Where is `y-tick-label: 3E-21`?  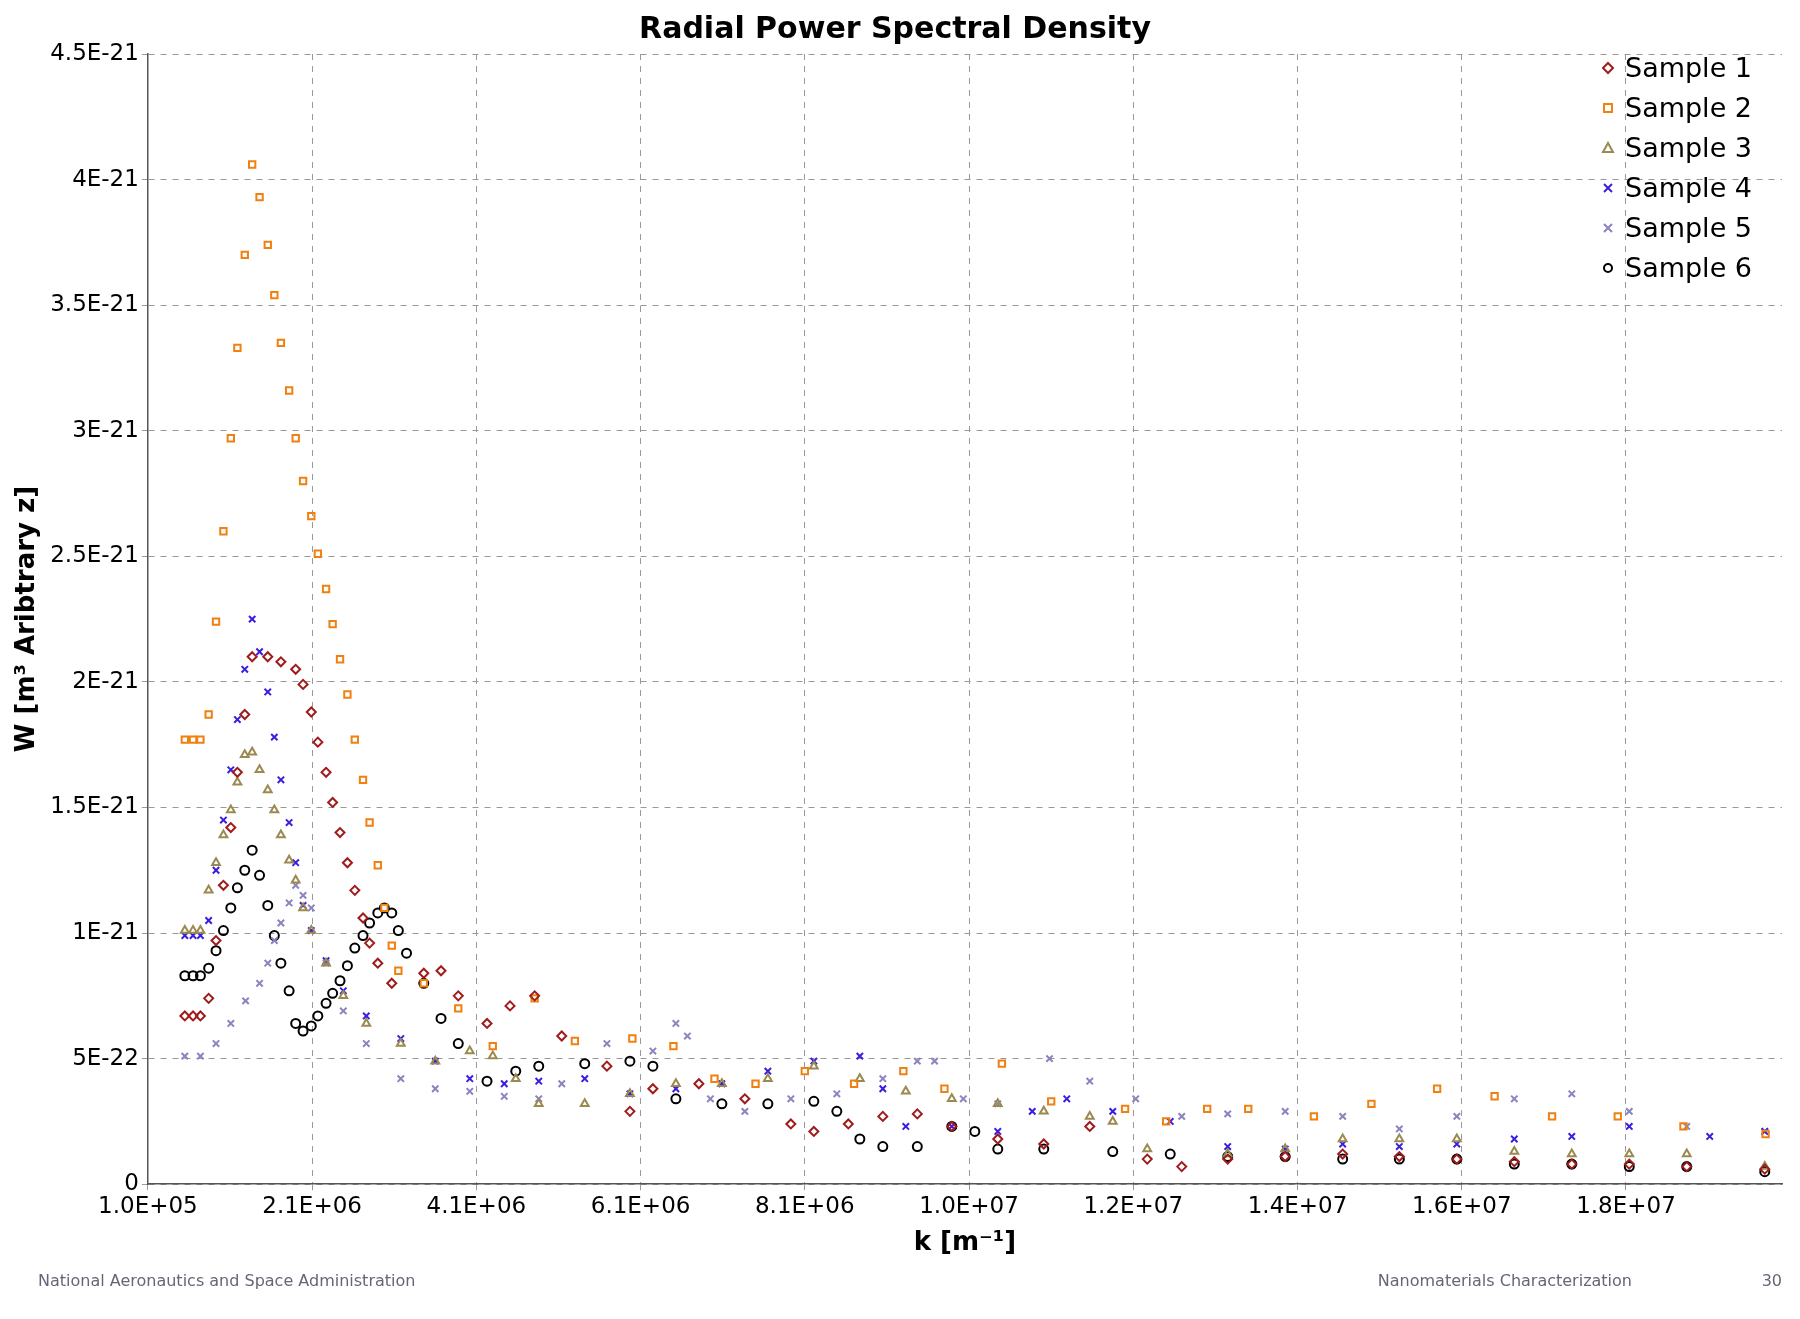 y-tick-label: 3E-21 is located at coordinates (105, 428).